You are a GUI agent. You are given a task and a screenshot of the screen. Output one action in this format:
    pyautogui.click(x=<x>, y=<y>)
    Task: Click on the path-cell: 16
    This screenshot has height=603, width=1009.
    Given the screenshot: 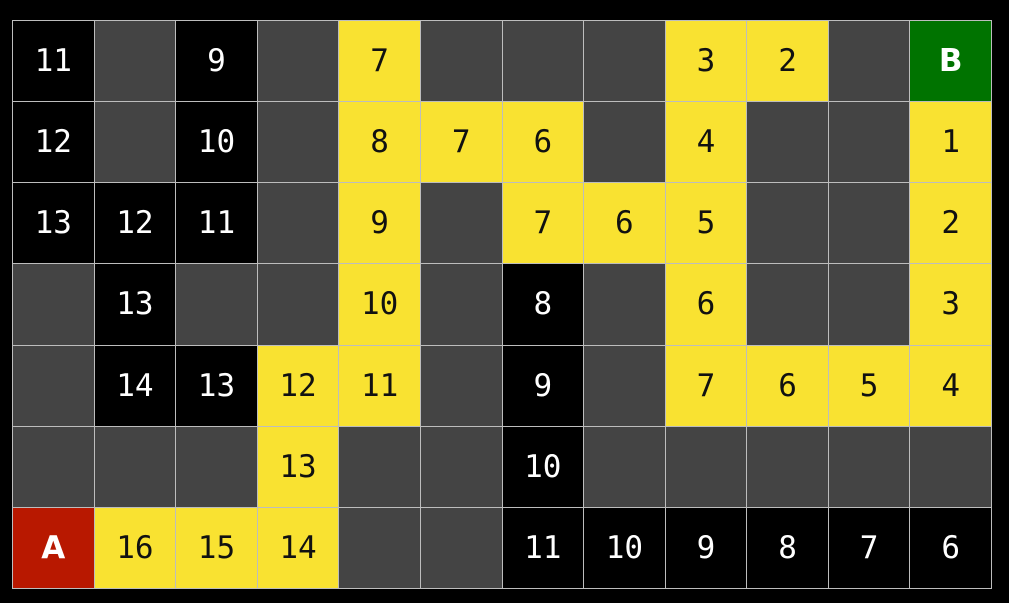 What is the action you would take?
    pyautogui.click(x=135, y=548)
    